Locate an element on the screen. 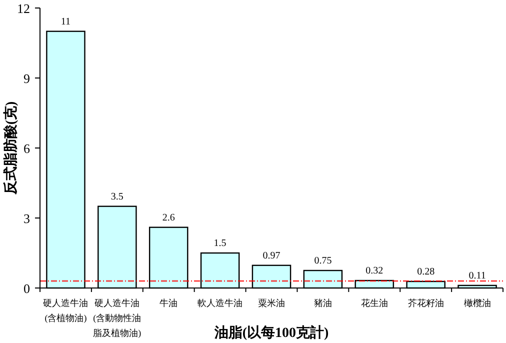 Image resolution: width=506 pixels, height=343 pixels. data-label: 0.11 is located at coordinates (477, 276).